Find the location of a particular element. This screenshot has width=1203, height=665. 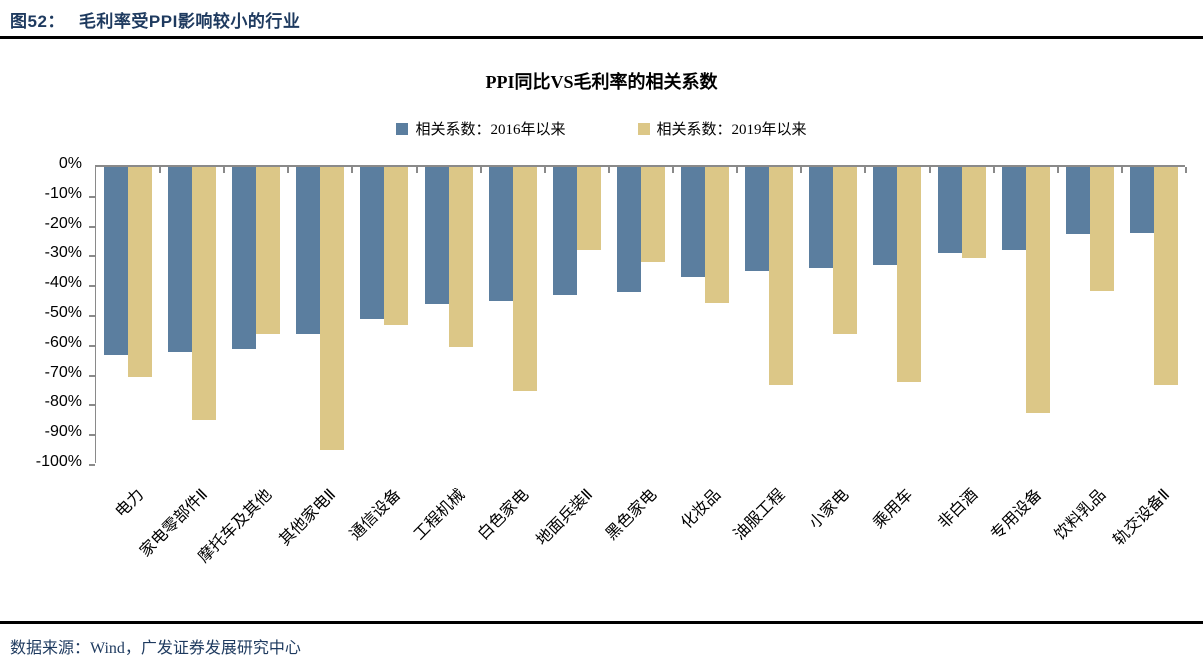

legend-item-2016: 相关系数：2016年以来 is located at coordinates (481, 128).